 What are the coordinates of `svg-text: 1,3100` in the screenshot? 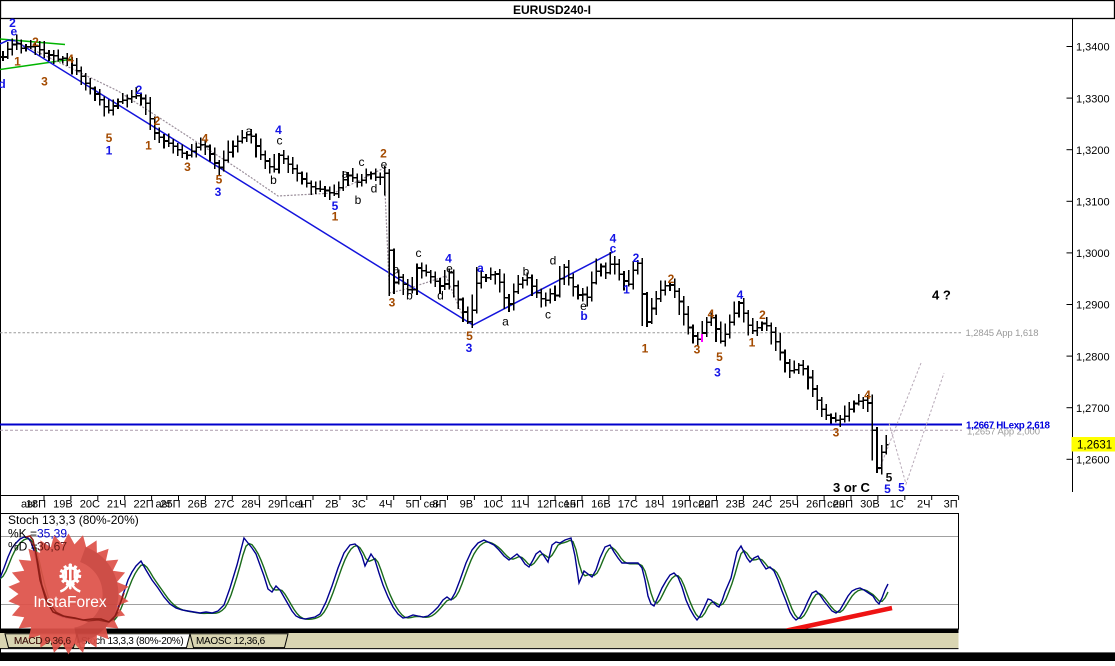 It's located at (1093, 203).